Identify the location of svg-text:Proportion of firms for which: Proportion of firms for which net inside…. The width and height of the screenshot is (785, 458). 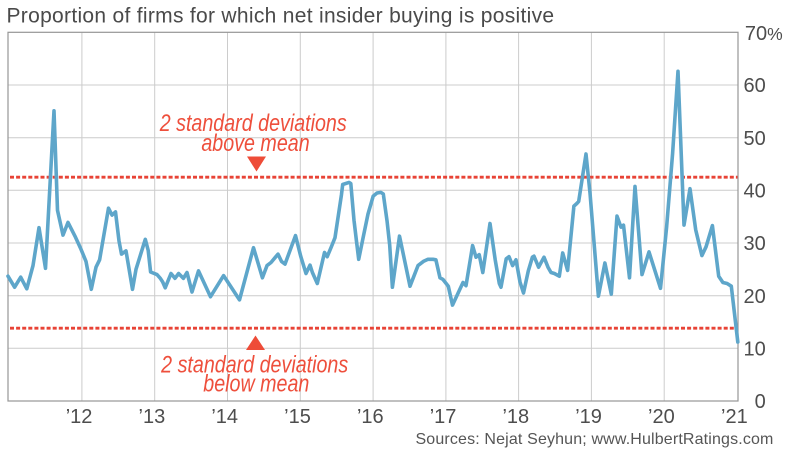
(281, 15).